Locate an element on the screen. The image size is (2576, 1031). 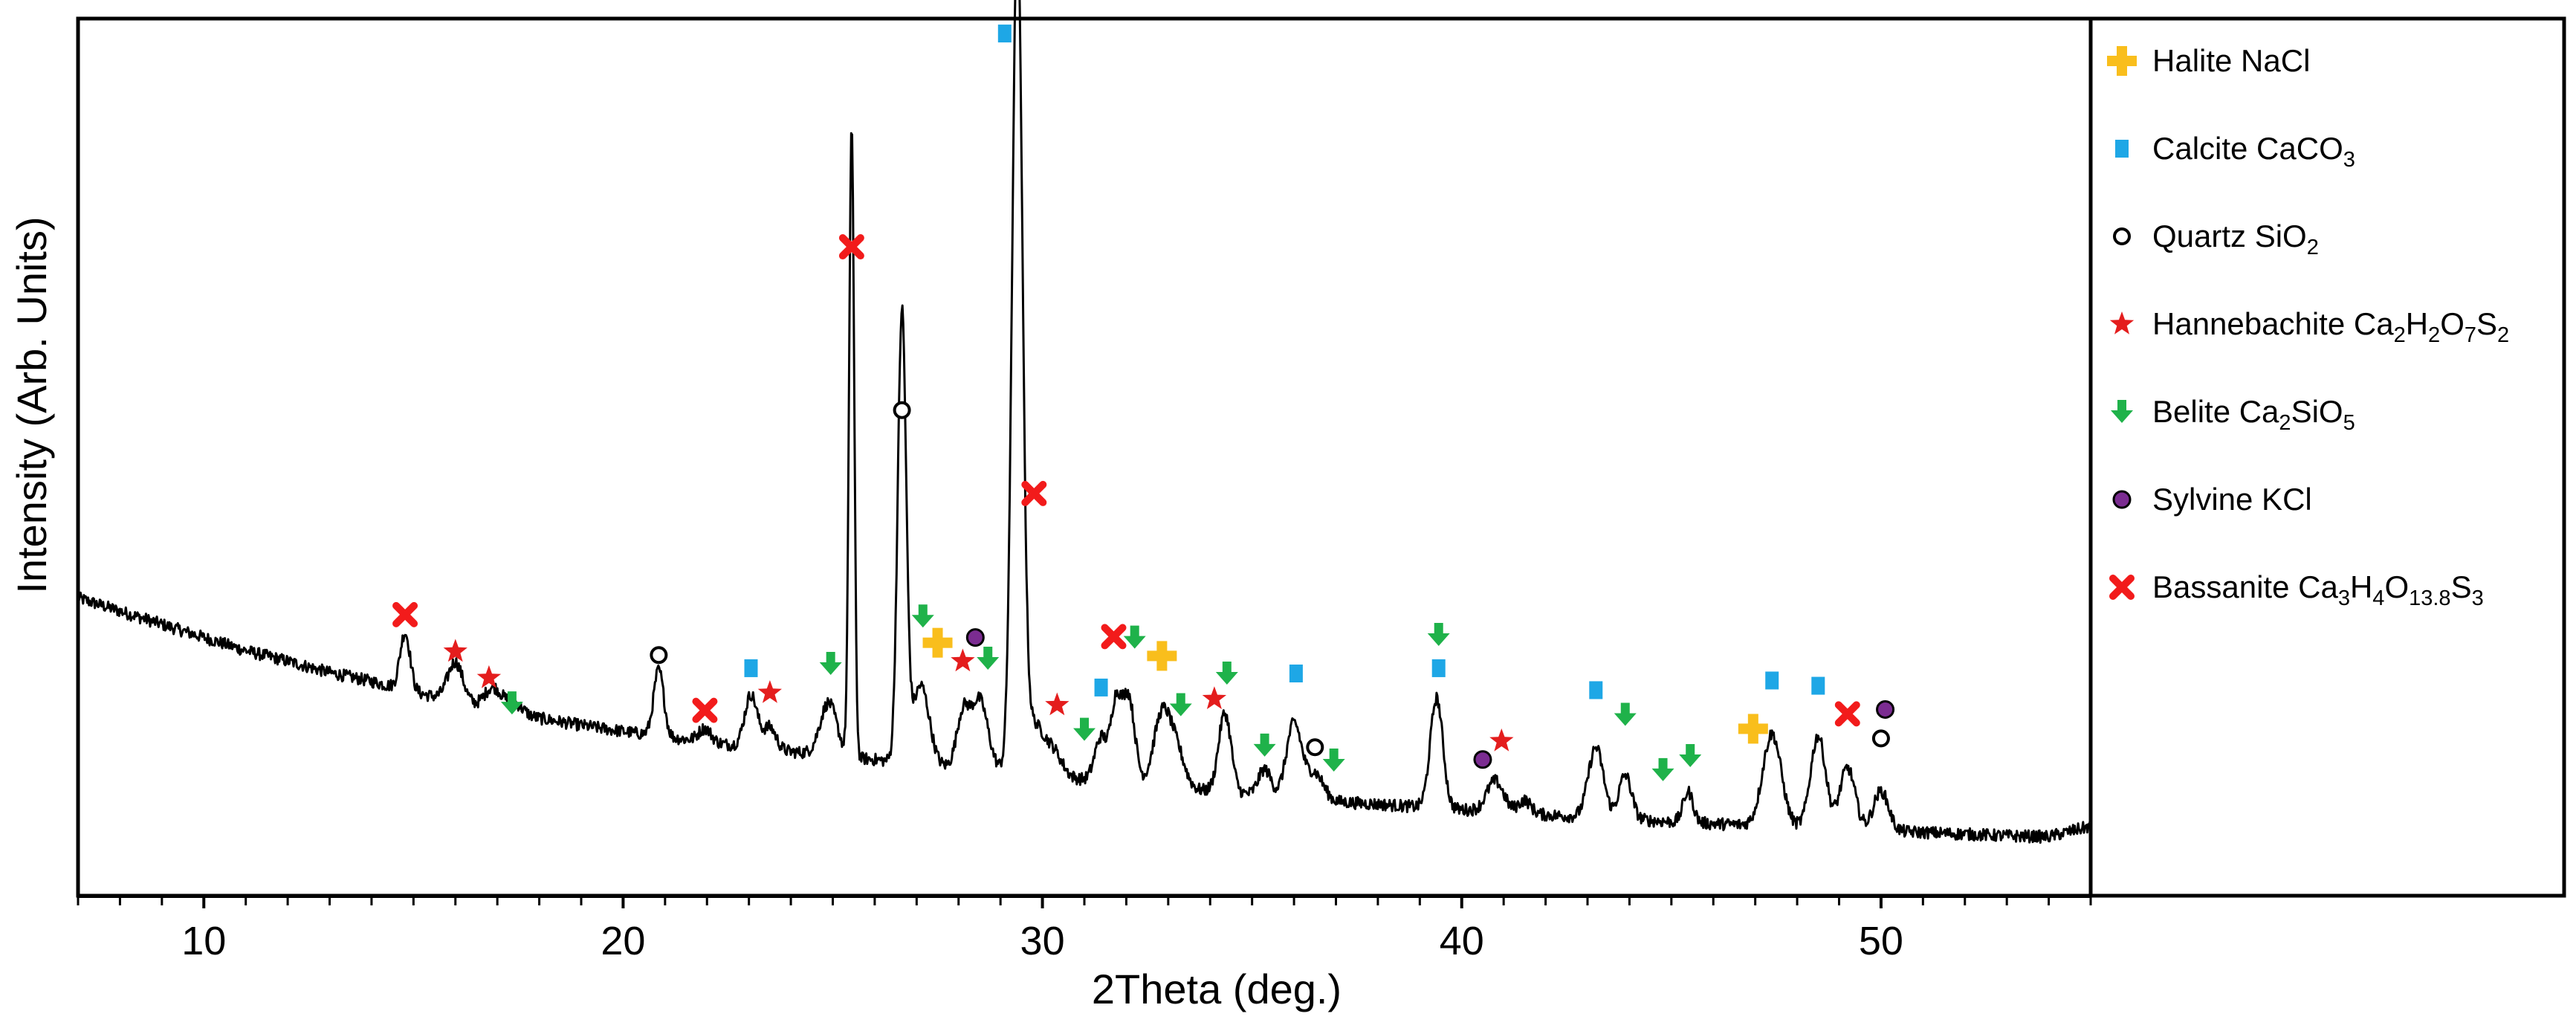
calcite-legend-icon is located at coordinates (2122, 149).